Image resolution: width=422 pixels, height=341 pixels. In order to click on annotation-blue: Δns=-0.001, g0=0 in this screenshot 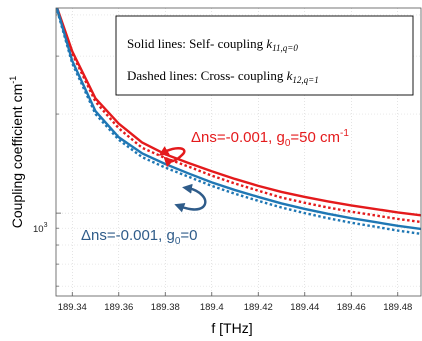, I will do `click(139, 237)`.